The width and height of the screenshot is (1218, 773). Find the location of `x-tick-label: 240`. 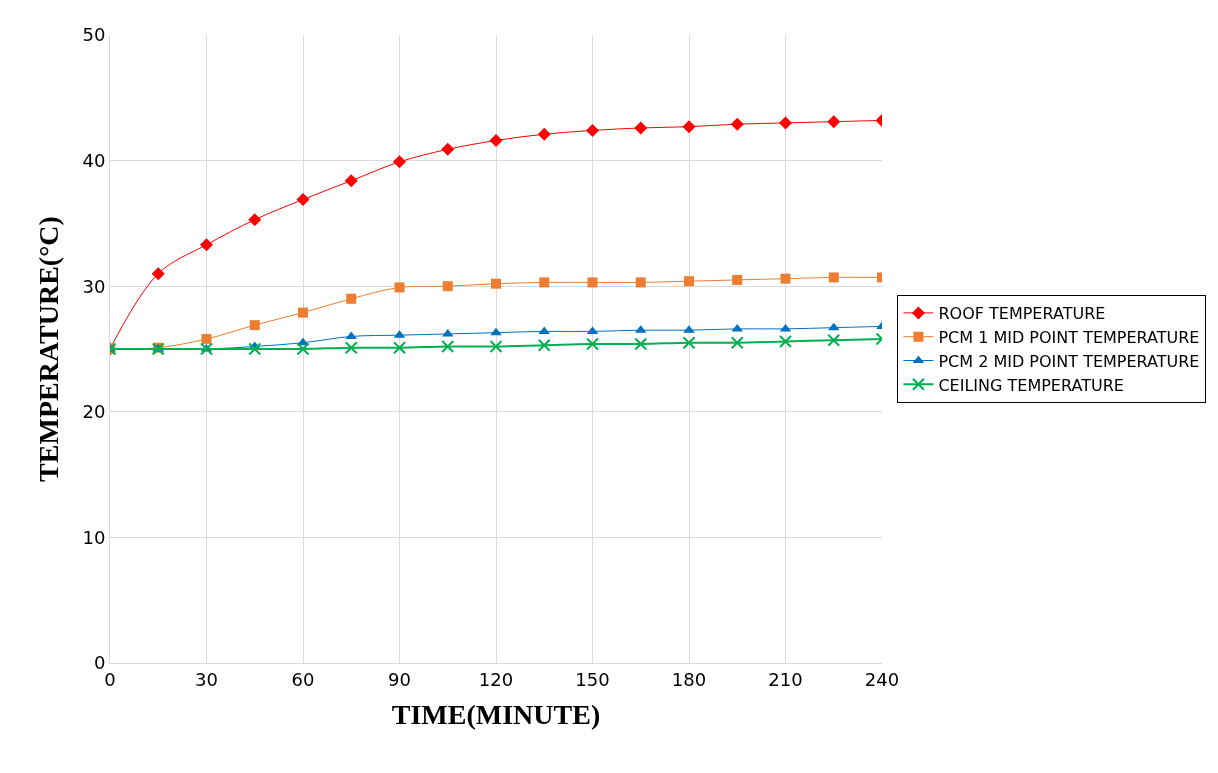

x-tick-label: 240 is located at coordinates (882, 679).